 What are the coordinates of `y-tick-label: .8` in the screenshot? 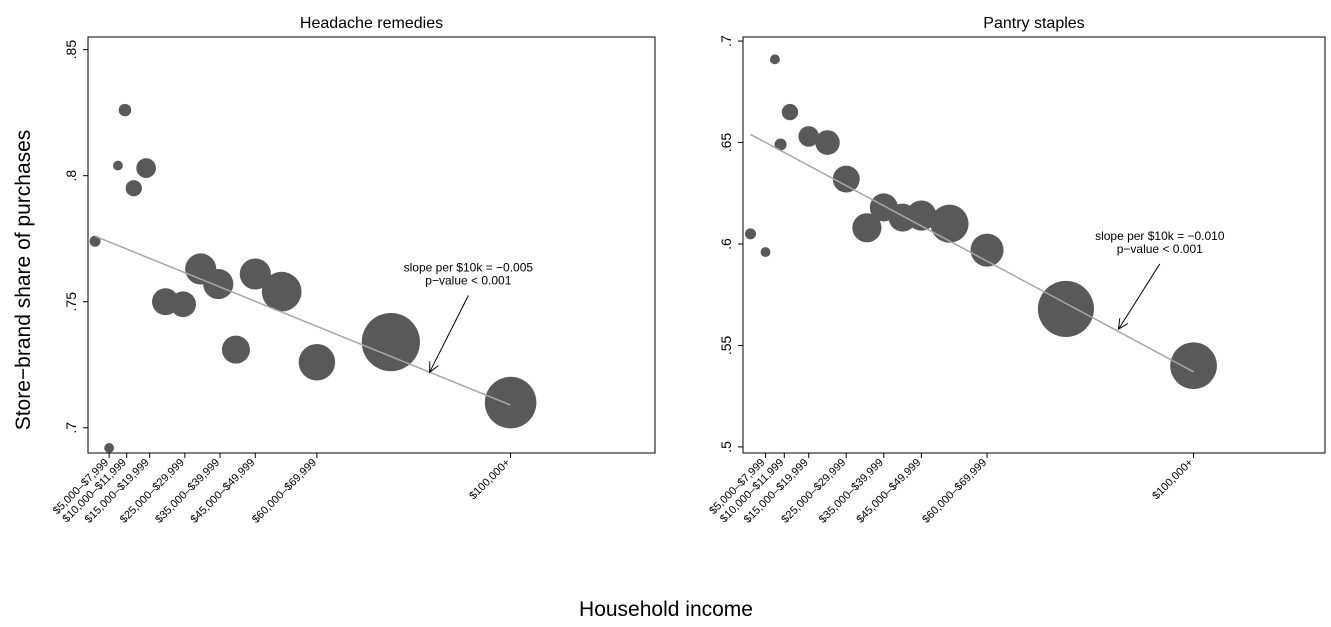 It's located at (71, 176).